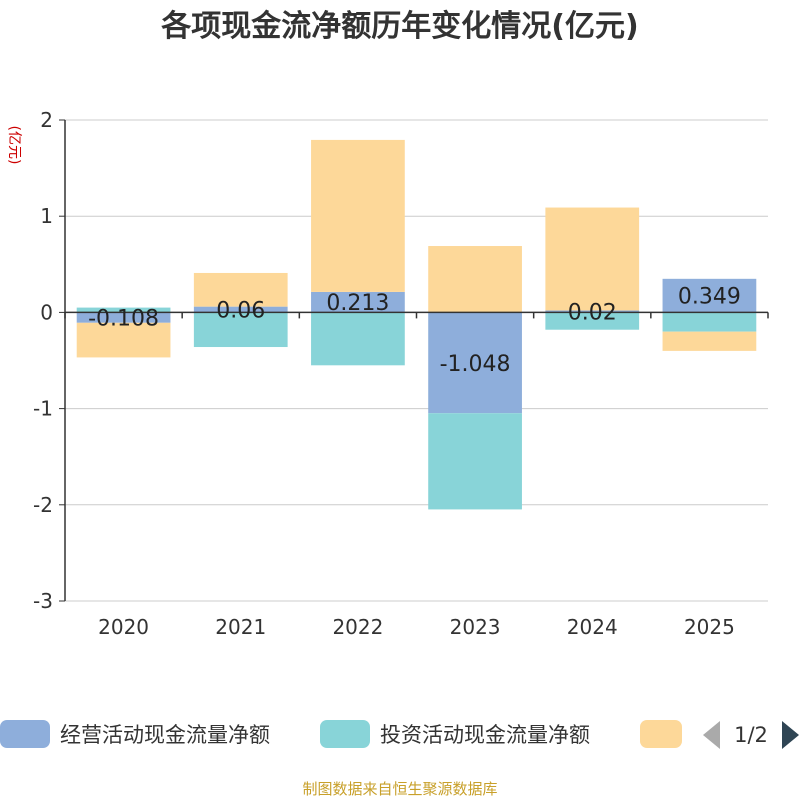 This screenshot has width=800, height=800. I want to click on bar-3-2022, so click(358, 215).